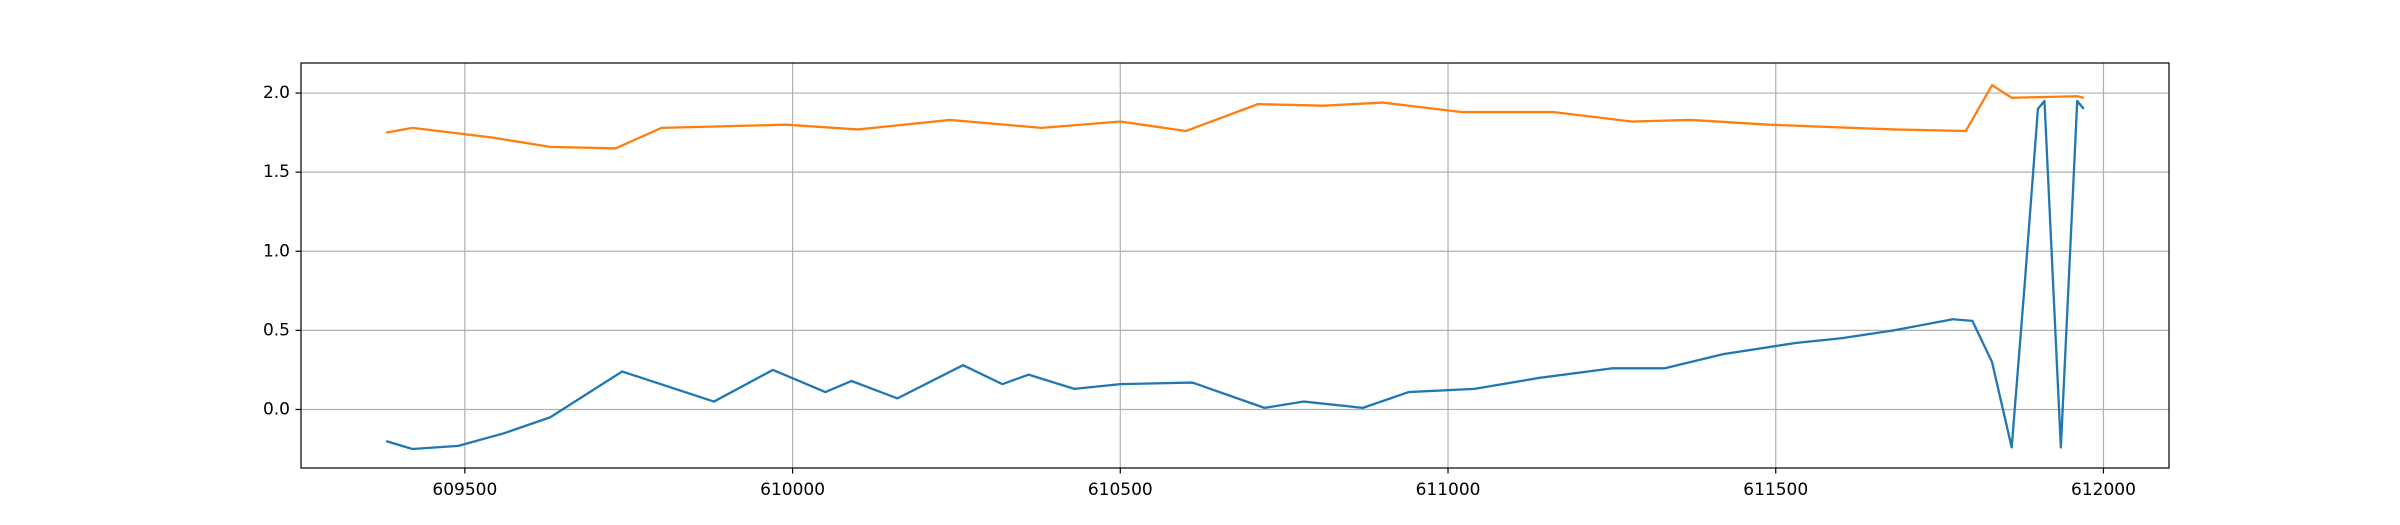  I want to click on y-tick-label: 2.0, so click(276, 93).